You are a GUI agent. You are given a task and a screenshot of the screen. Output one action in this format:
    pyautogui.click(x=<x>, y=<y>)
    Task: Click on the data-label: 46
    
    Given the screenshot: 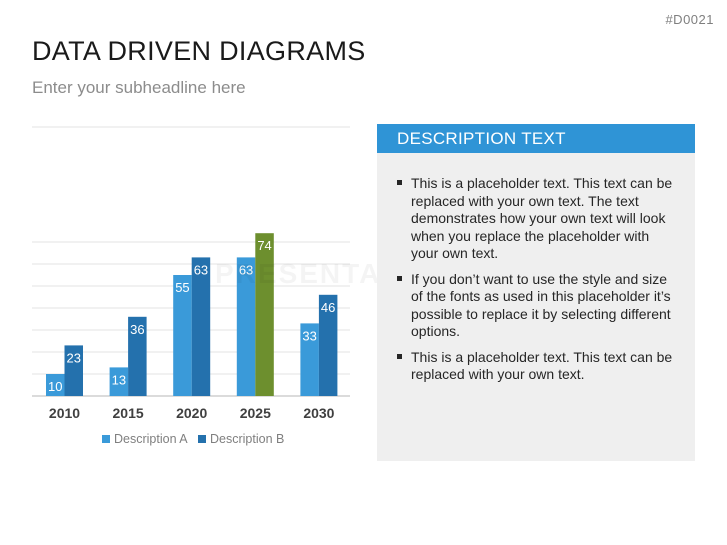 What is the action you would take?
    pyautogui.click(x=328, y=307)
    